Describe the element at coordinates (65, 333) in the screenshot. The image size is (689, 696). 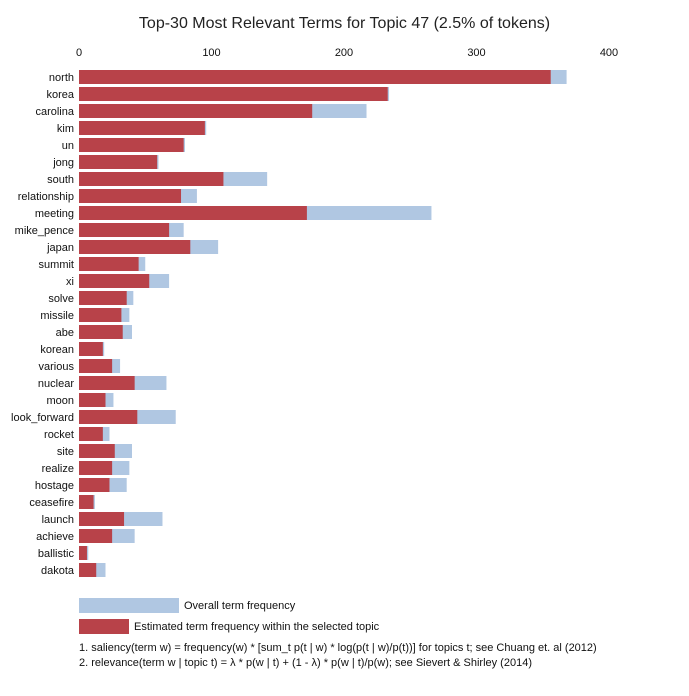
I see `y-tick-label: abe` at that location.